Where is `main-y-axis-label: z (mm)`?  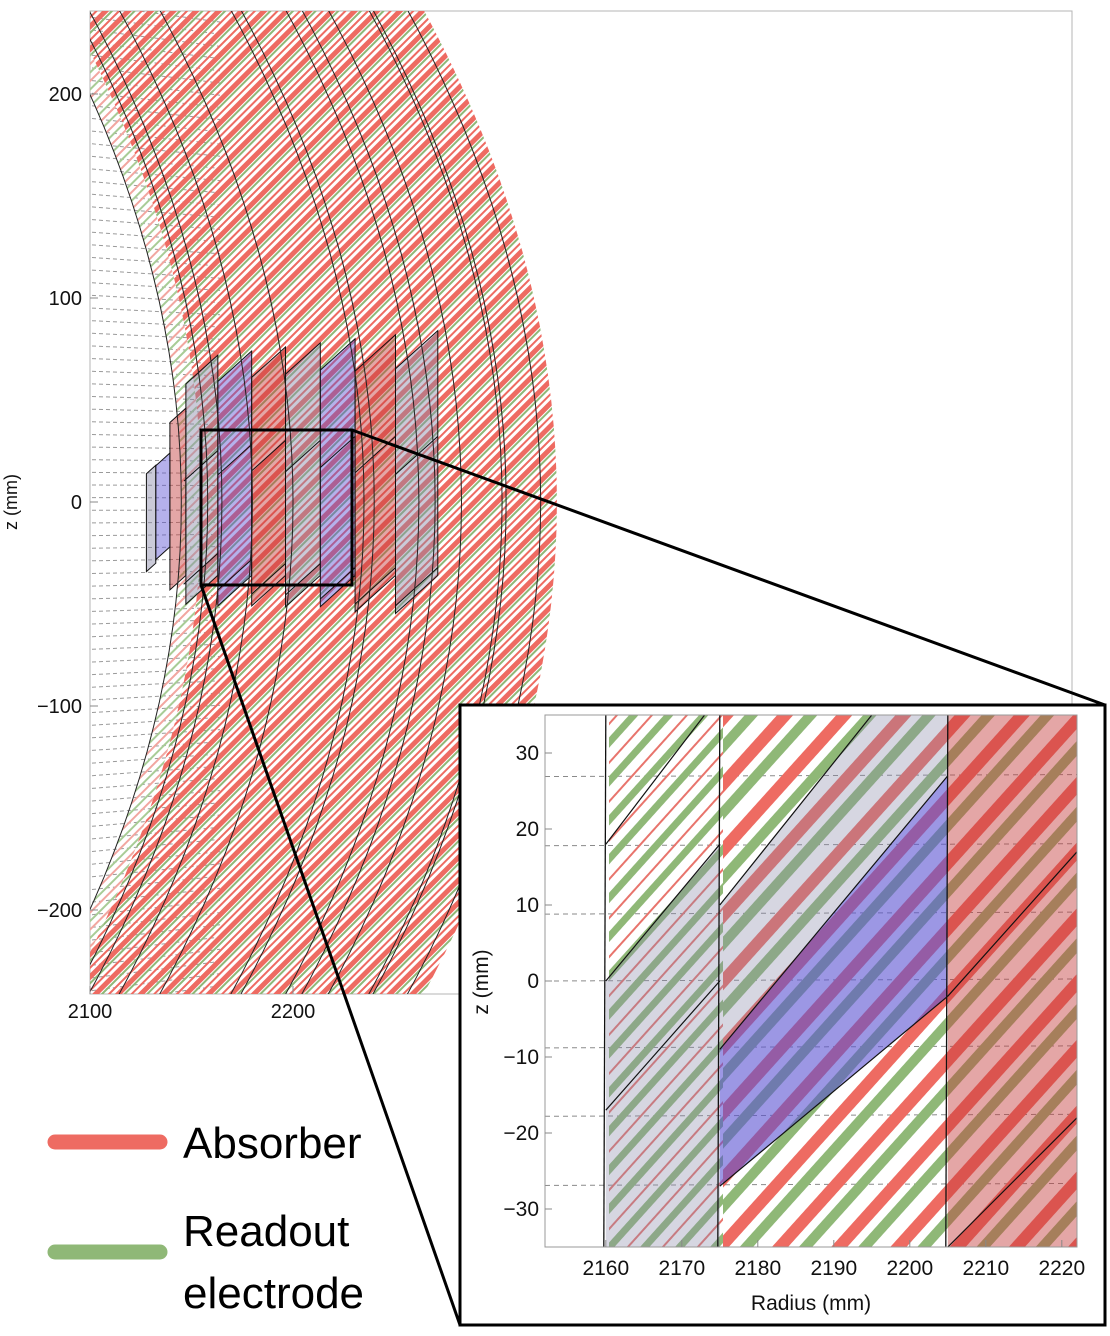 main-y-axis-label: z (mm) is located at coordinates (11, 502).